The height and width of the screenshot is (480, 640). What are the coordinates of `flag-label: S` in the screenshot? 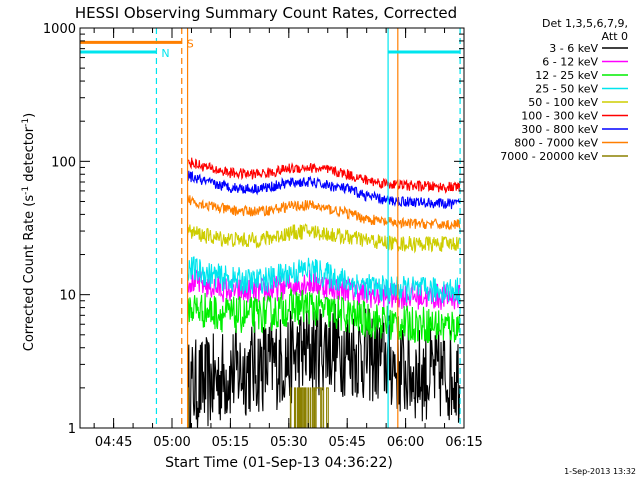 It's located at (190, 43).